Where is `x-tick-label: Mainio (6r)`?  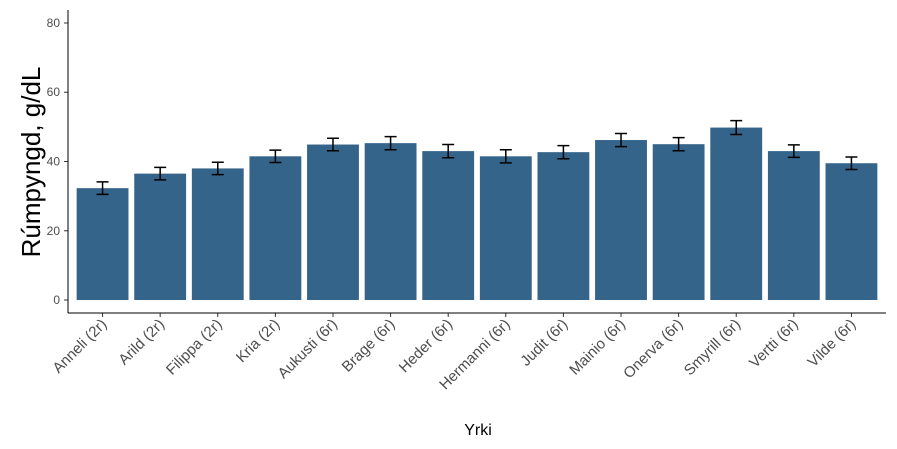
x-tick-label: Mainio (6r) is located at coordinates (597, 347).